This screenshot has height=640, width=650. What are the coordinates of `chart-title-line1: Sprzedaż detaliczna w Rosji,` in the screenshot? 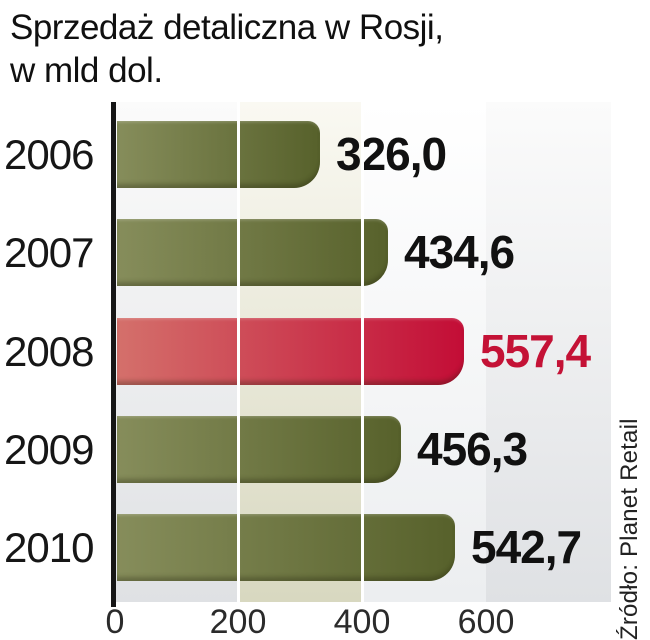 It's located at (227, 27).